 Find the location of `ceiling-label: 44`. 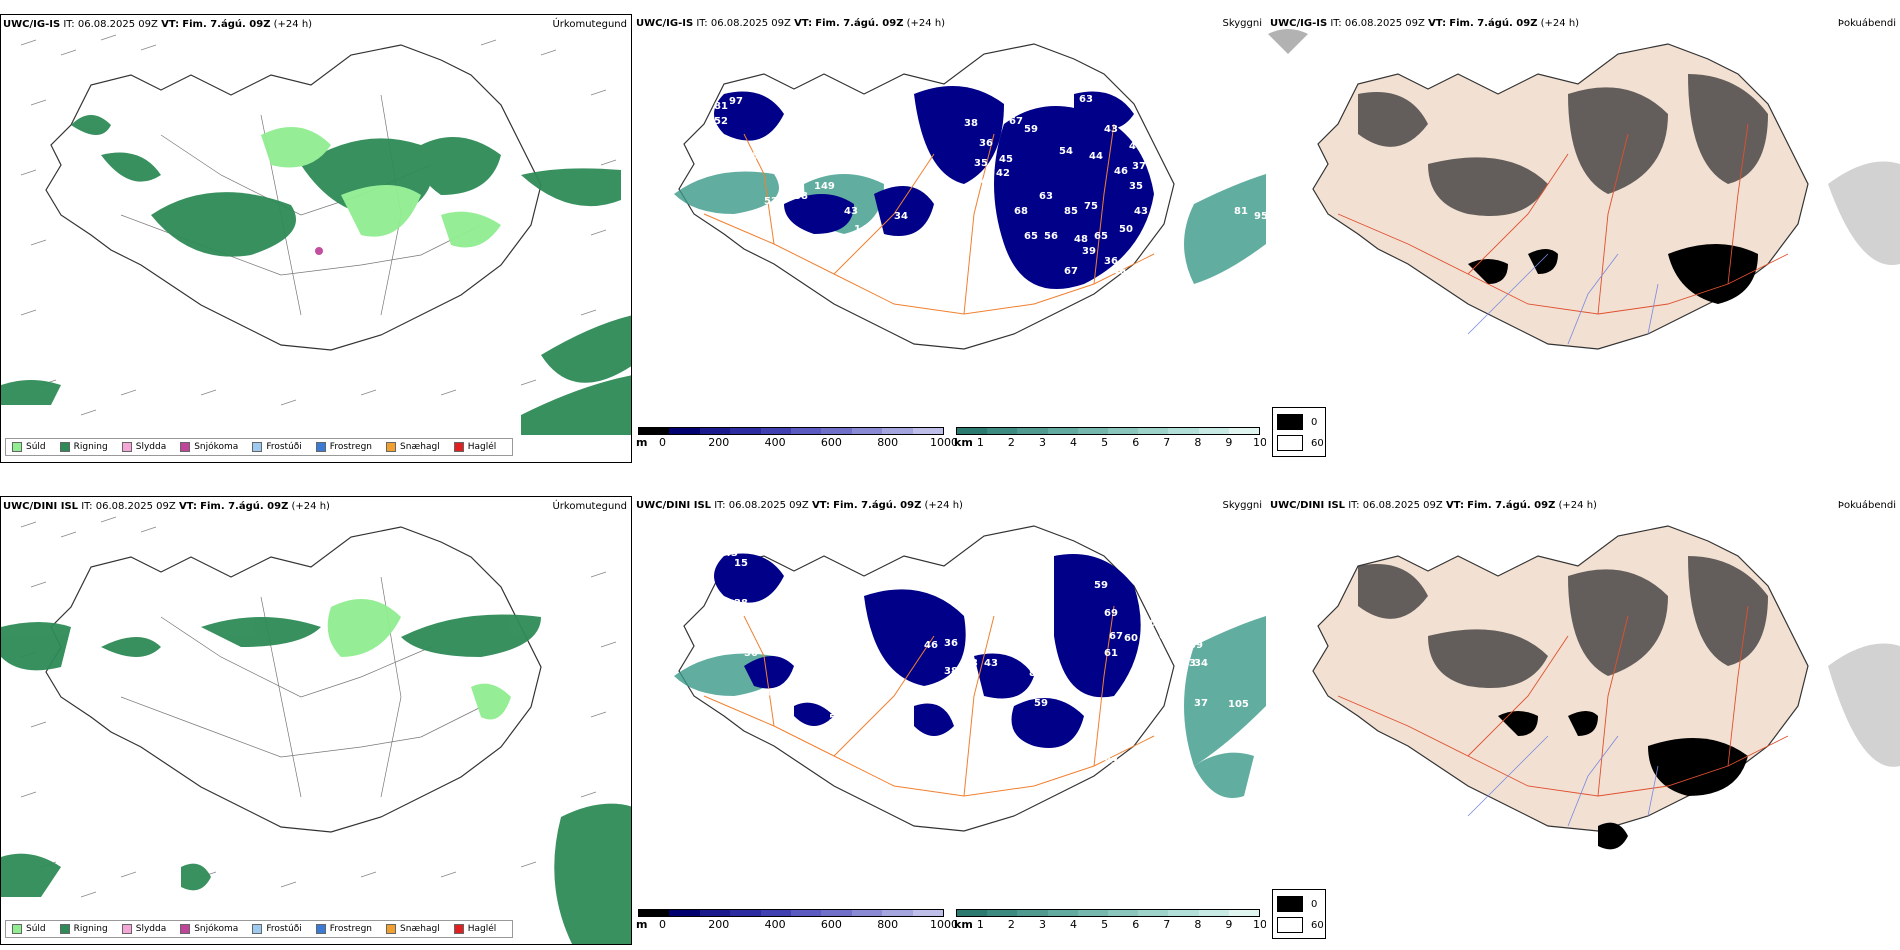

ceiling-label: 44 is located at coordinates (1096, 156).